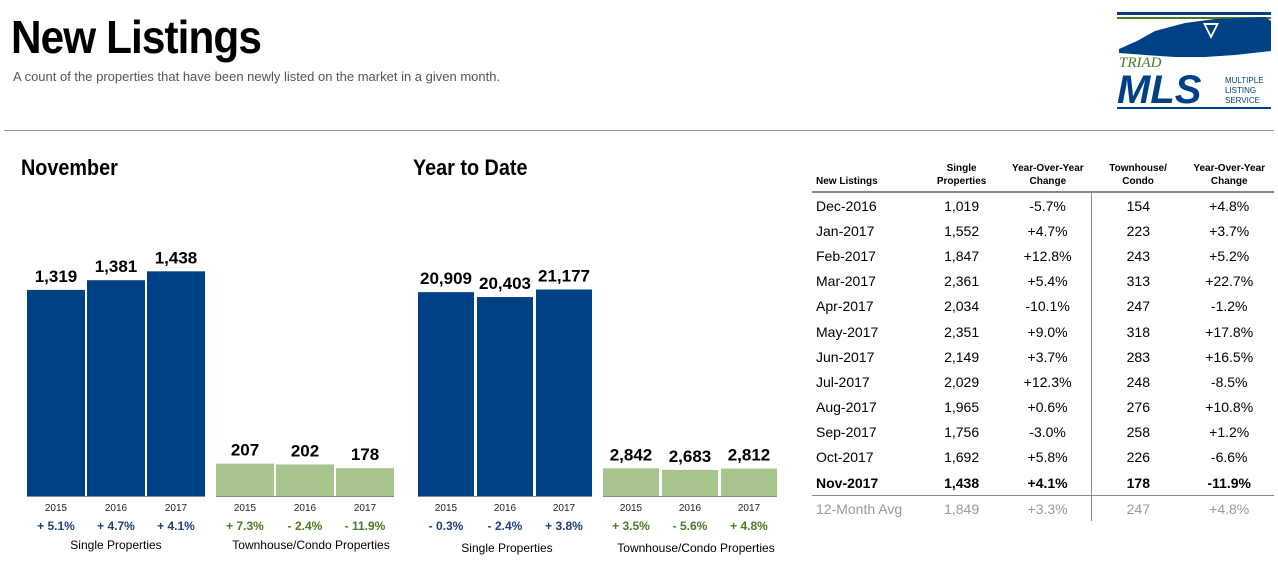 The height and width of the screenshot is (564, 1278). What do you see at coordinates (749, 526) in the screenshot?
I see `yoy-change-label: + 4.8%` at bounding box center [749, 526].